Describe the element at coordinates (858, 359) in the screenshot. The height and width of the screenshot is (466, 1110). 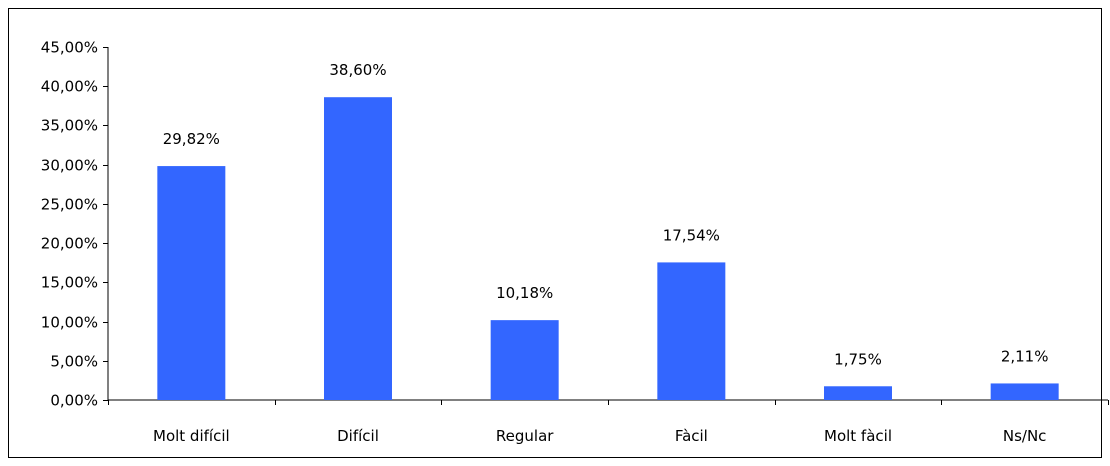
I see `data-label: 1,75%` at that location.